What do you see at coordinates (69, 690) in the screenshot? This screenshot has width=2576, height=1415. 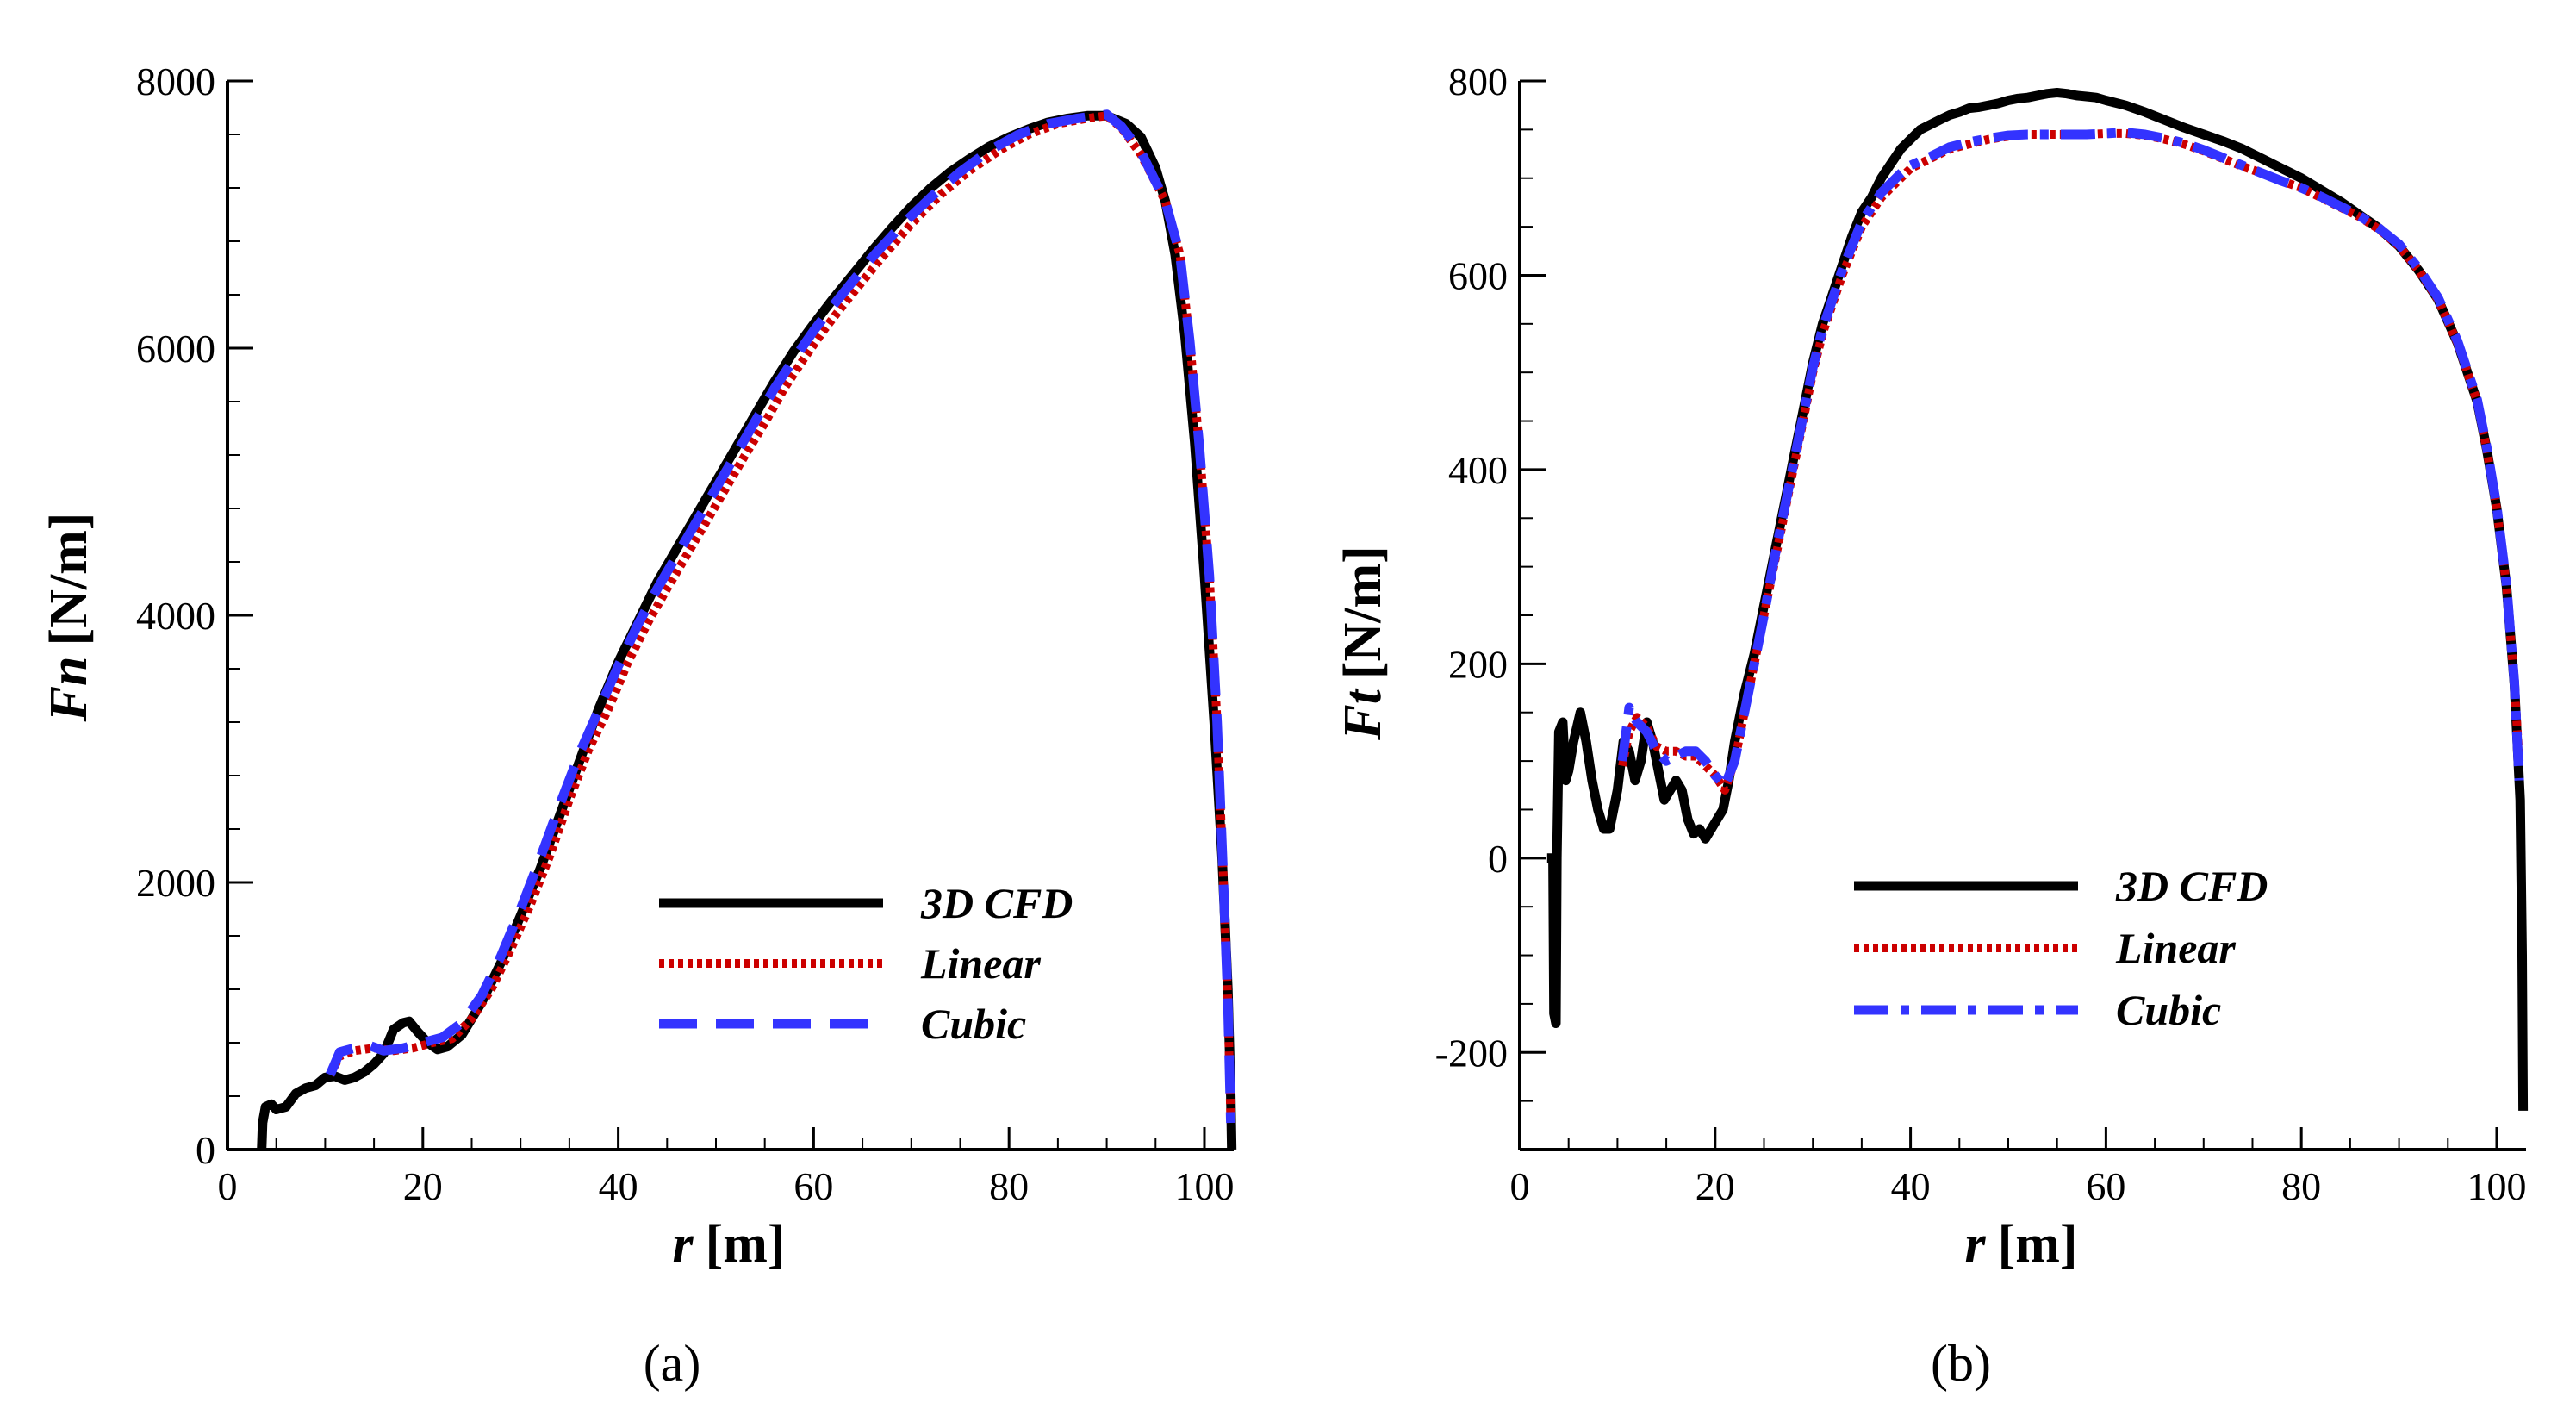 I see `y-axis-var-a: Fn` at bounding box center [69, 690].